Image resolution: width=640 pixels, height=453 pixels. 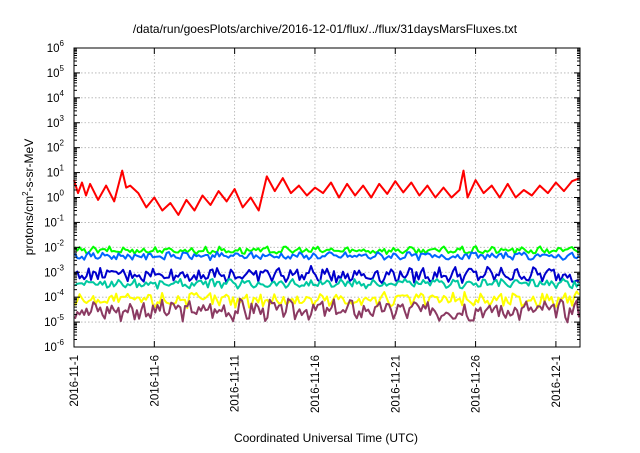 I want to click on y-tick-label: 10¹, so click(x=56, y=172).